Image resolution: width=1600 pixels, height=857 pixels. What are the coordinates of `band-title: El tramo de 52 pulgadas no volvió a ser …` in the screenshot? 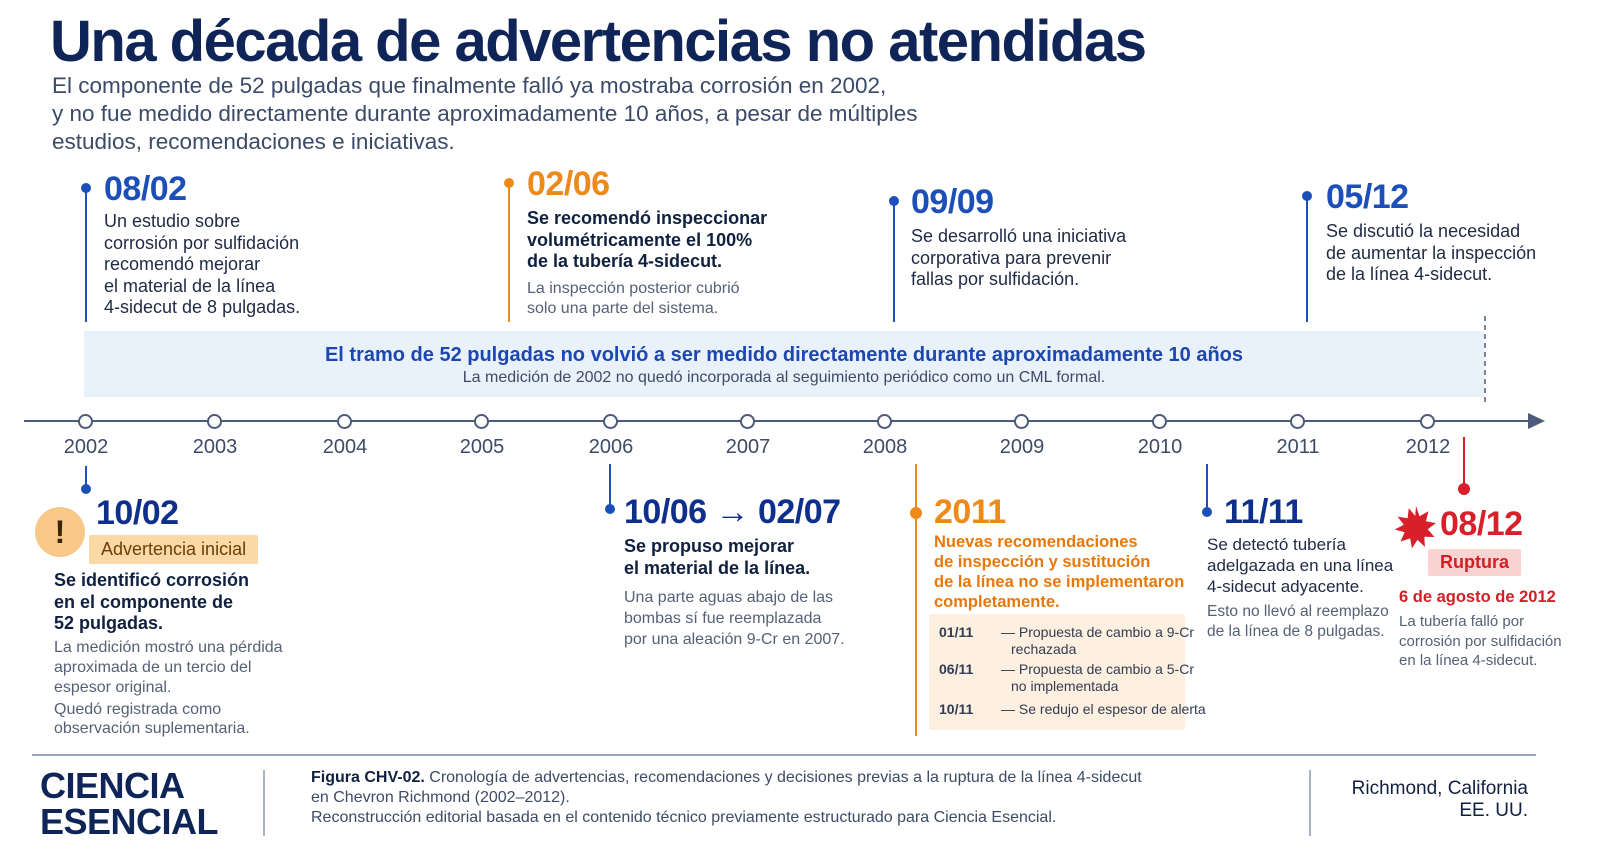 It's located at (784, 355).